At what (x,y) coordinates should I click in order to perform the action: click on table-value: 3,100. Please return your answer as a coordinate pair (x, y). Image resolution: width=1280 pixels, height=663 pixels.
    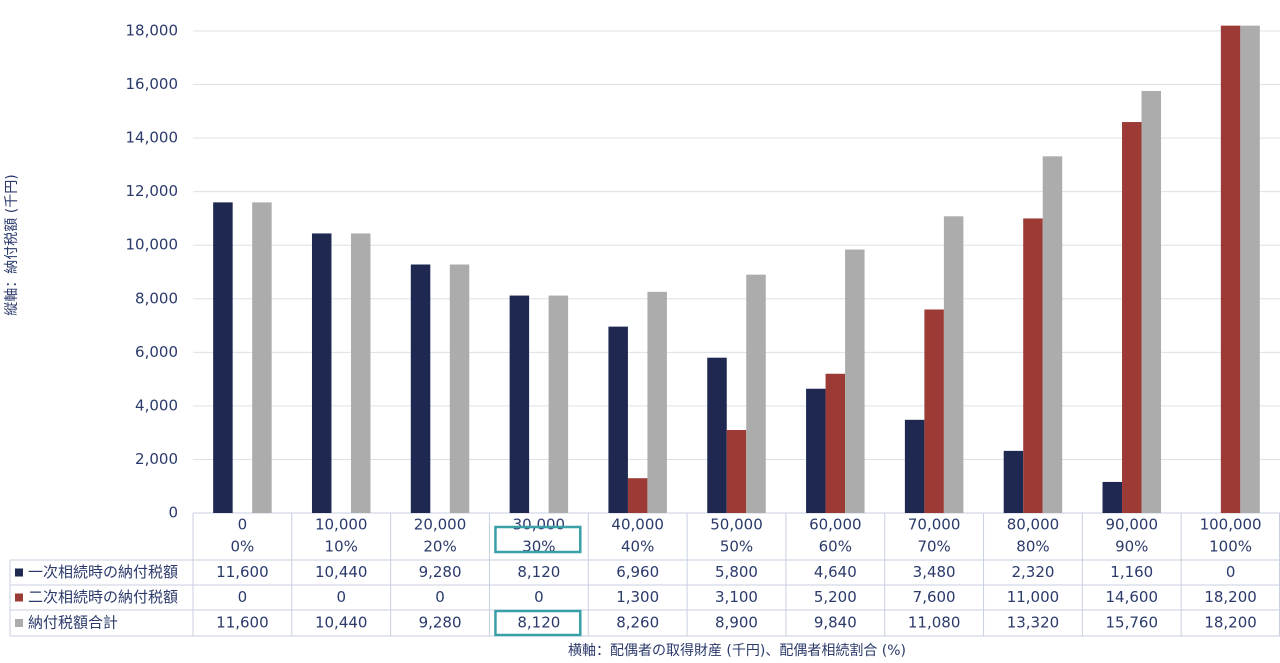
    Looking at the image, I should click on (736, 597).